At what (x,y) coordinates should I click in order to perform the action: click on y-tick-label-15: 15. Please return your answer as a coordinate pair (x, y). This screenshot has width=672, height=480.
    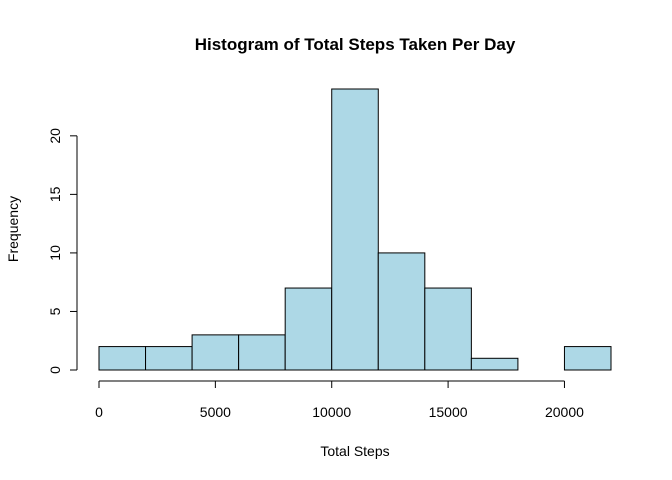
    Looking at the image, I should click on (55, 194).